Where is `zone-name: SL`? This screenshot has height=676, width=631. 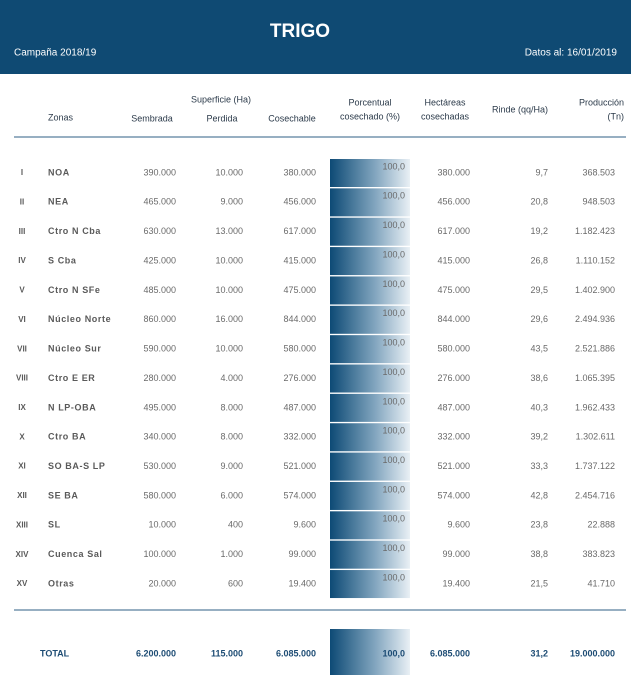
zone-name: SL is located at coordinates (54, 525).